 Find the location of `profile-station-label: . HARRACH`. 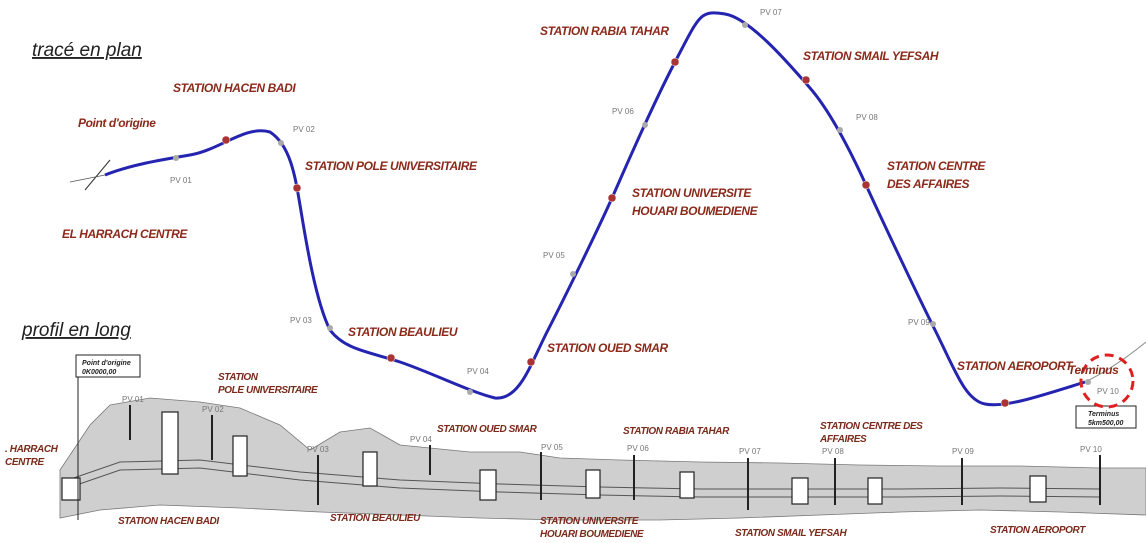

profile-station-label: . HARRACH is located at coordinates (32, 449).